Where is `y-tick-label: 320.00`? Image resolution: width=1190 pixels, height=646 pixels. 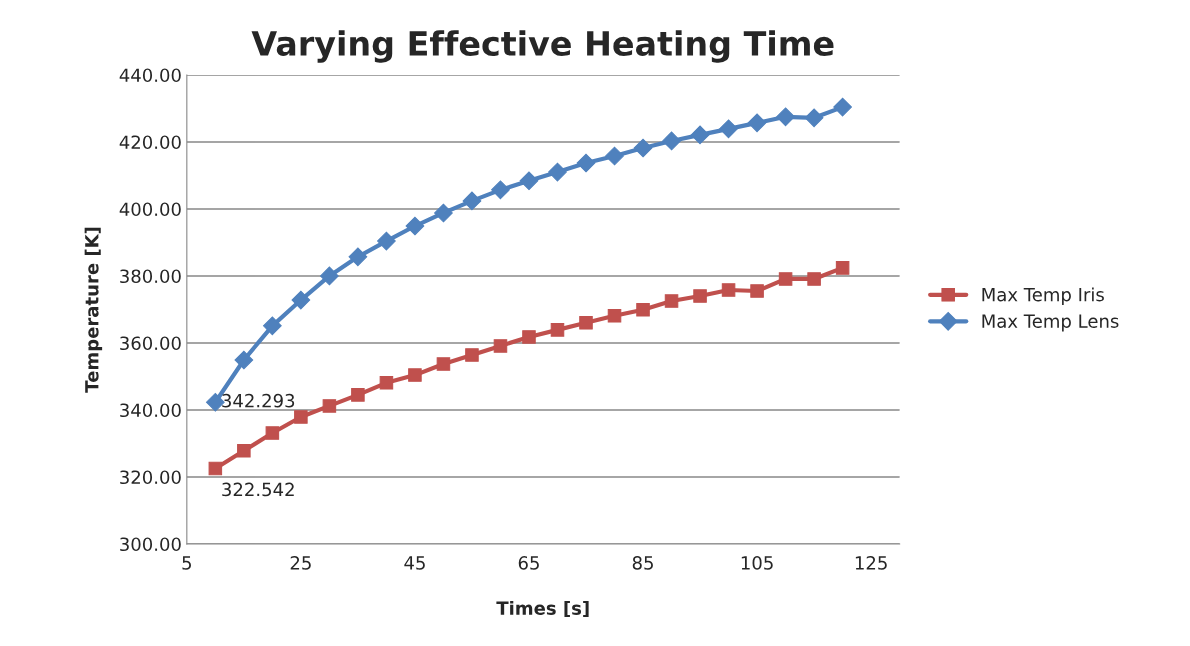
y-tick-label: 320.00 is located at coordinates (150, 477).